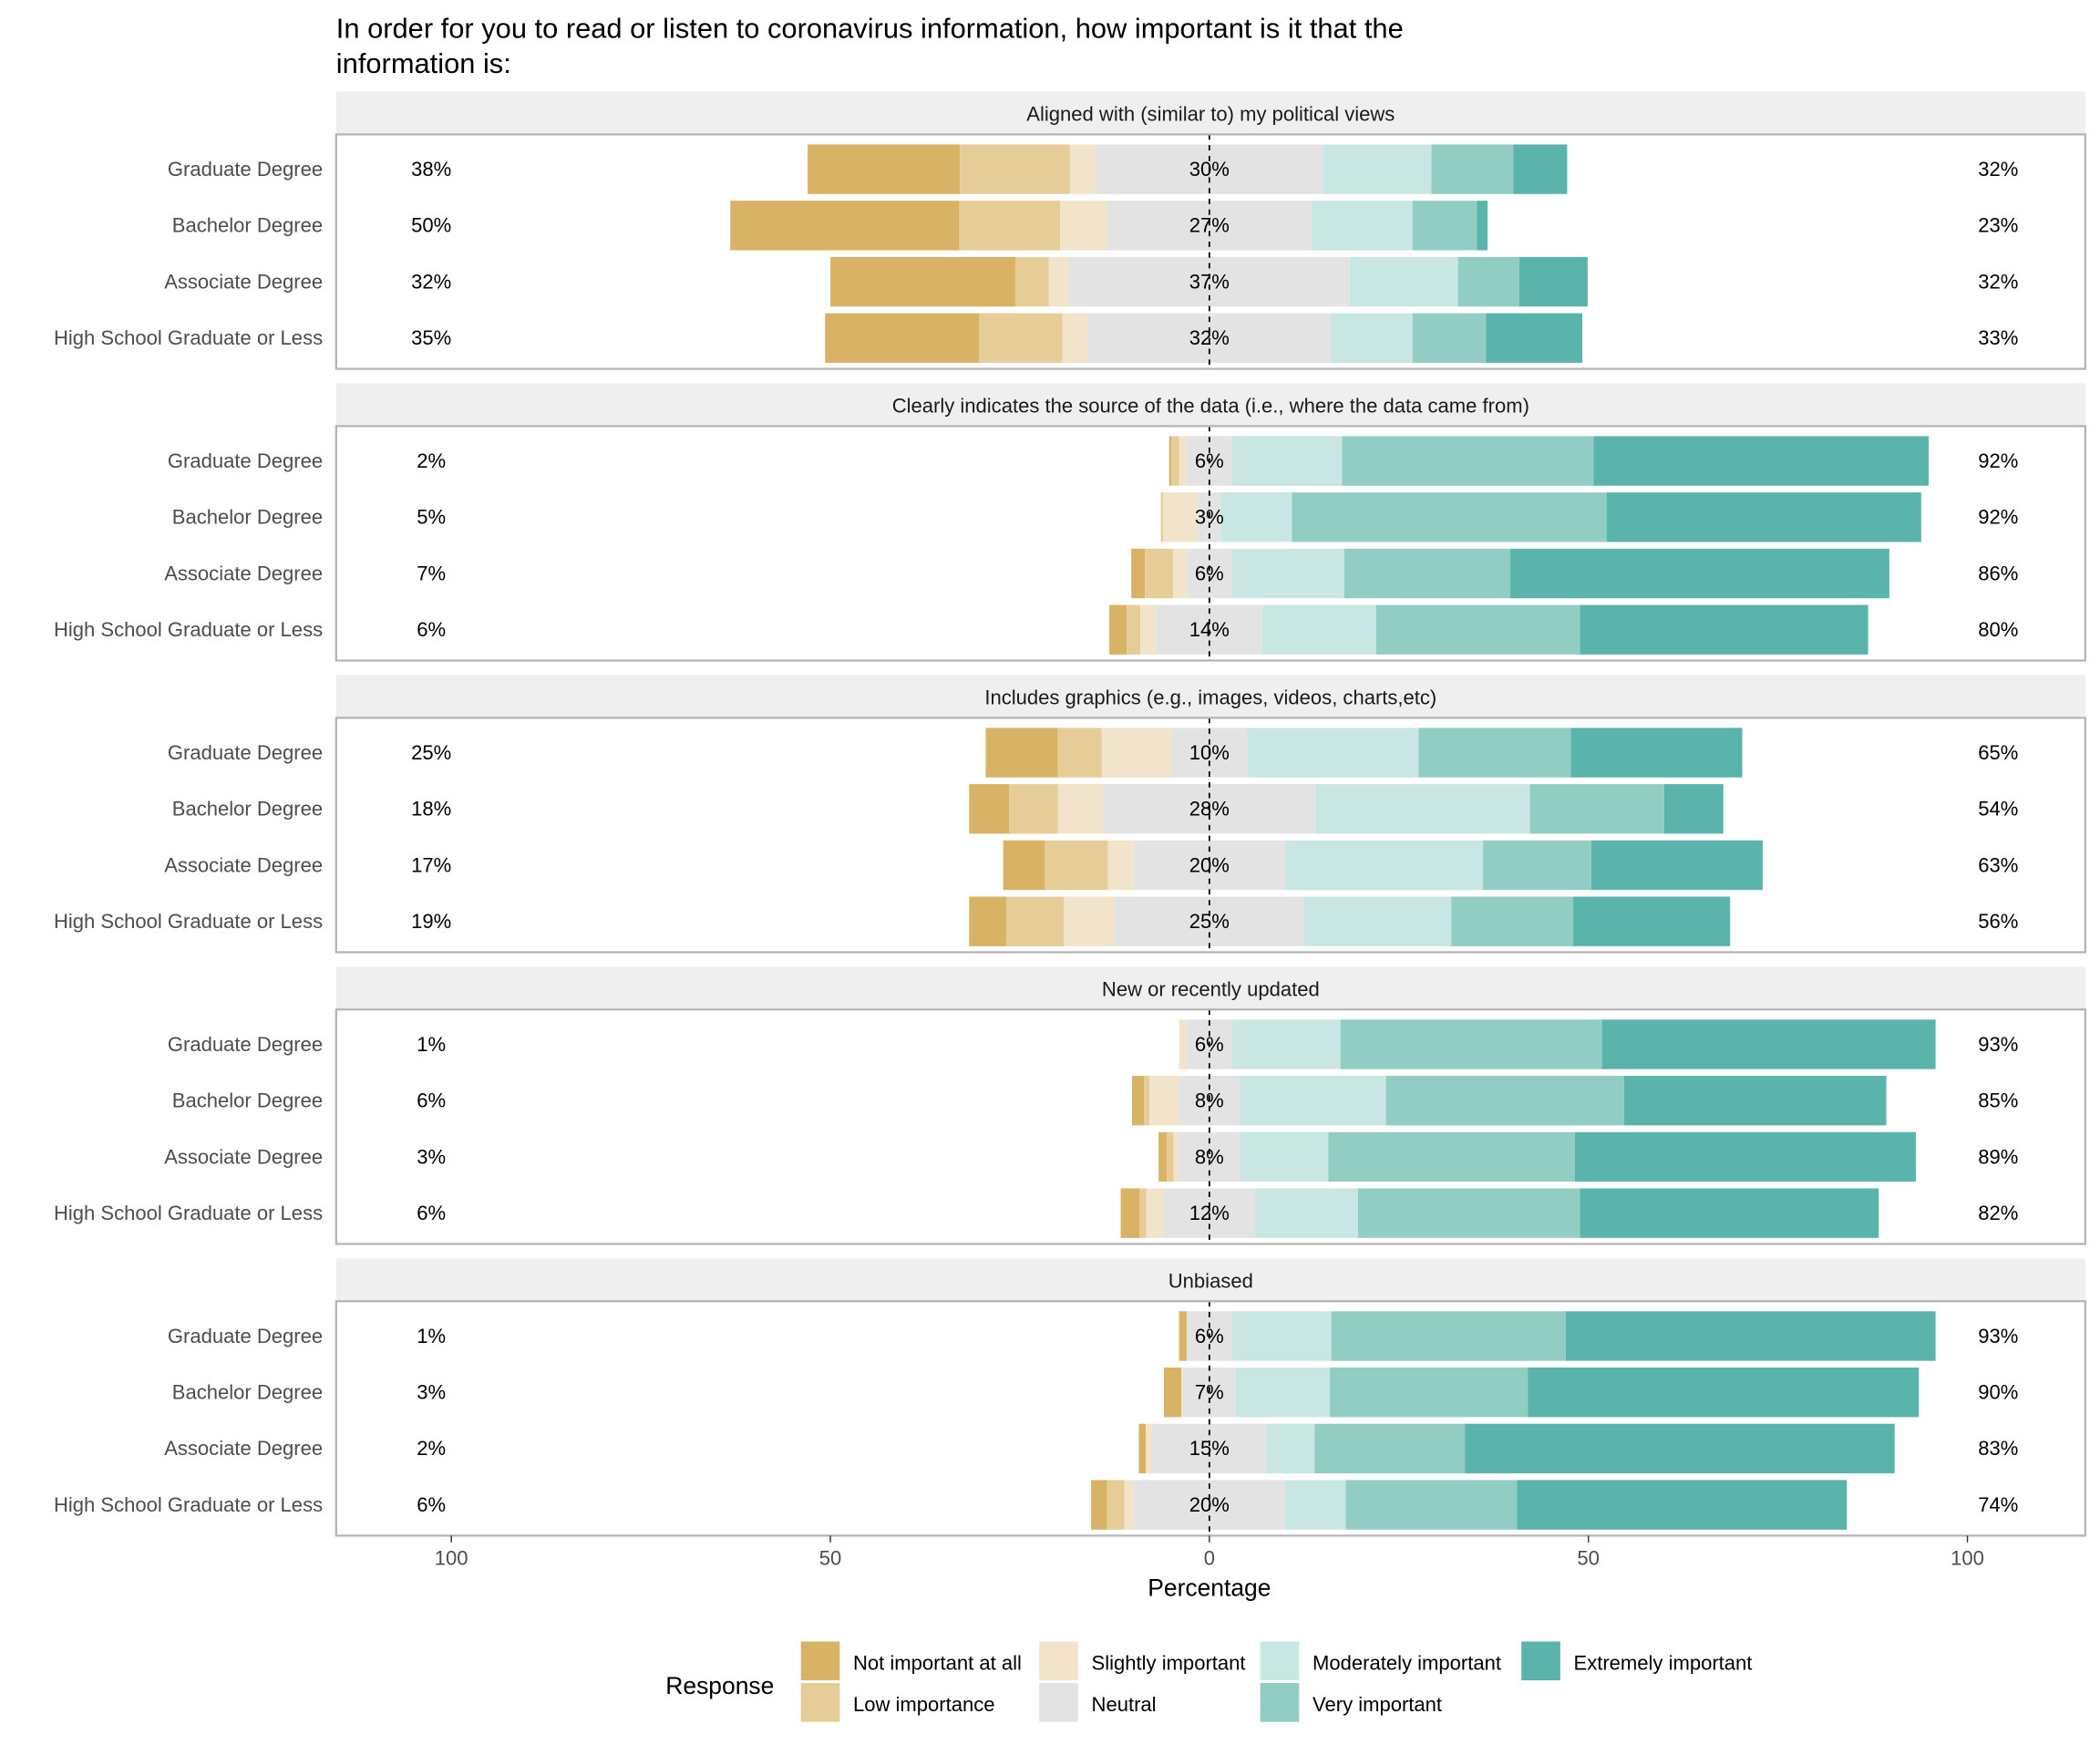 This screenshot has height=1755, width=2100. I want to click on x-tick-label: 0, so click(1209, 1558).